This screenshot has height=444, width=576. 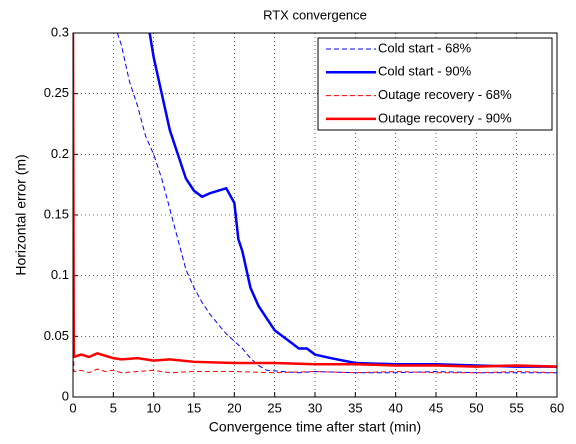 What do you see at coordinates (355, 407) in the screenshot?
I see `x-tick-label: 35` at bounding box center [355, 407].